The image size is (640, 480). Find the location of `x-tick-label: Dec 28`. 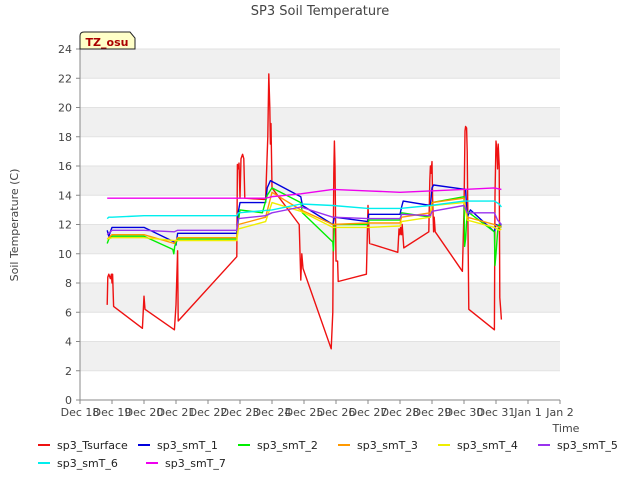

x-tick-label: Dec 28 is located at coordinates (400, 412).